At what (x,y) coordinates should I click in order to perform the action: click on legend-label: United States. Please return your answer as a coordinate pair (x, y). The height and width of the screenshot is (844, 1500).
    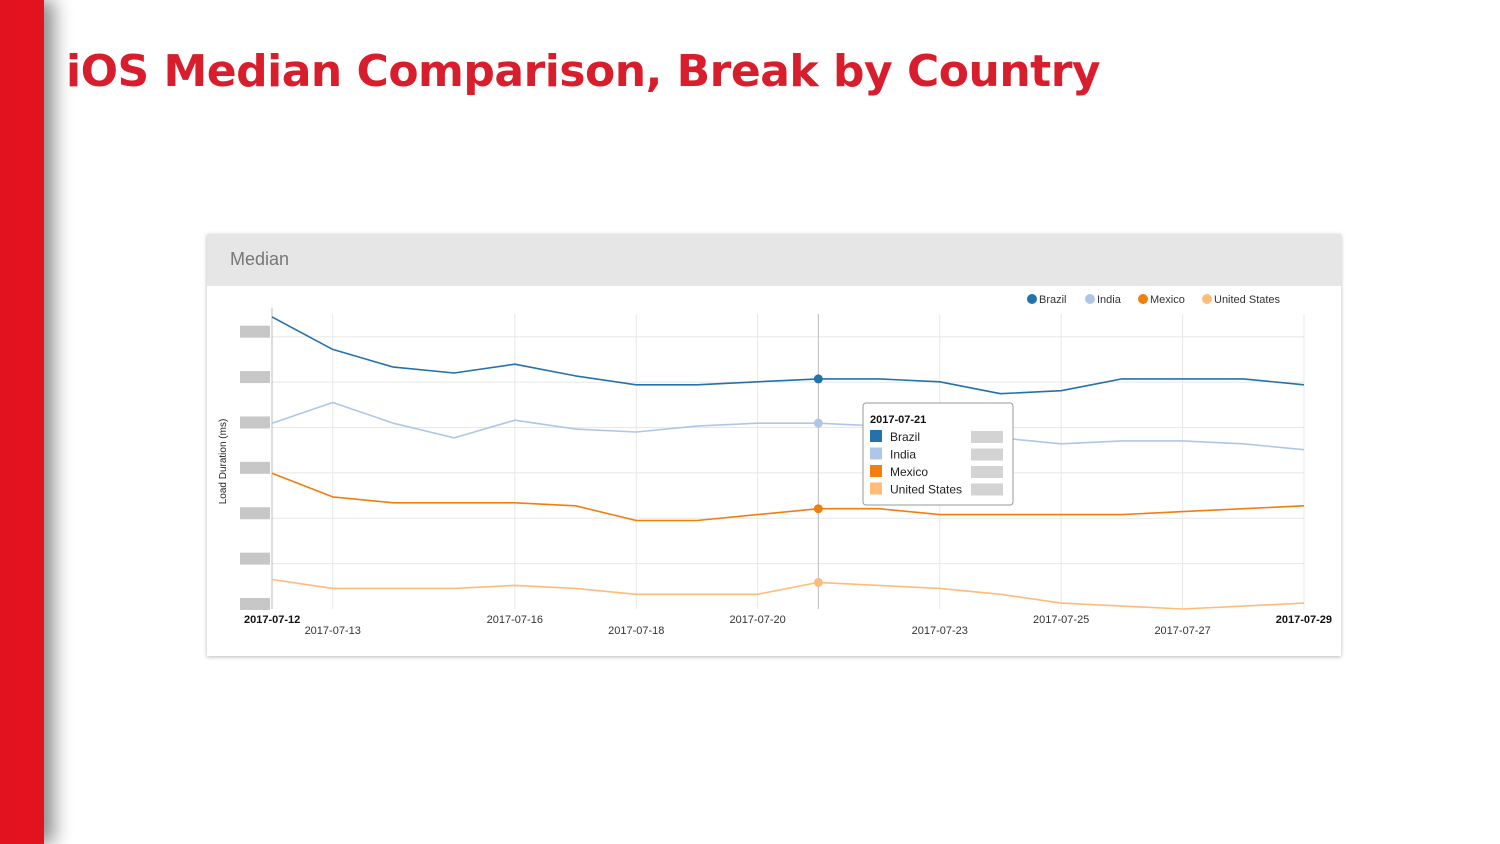
    Looking at the image, I should click on (1247, 300).